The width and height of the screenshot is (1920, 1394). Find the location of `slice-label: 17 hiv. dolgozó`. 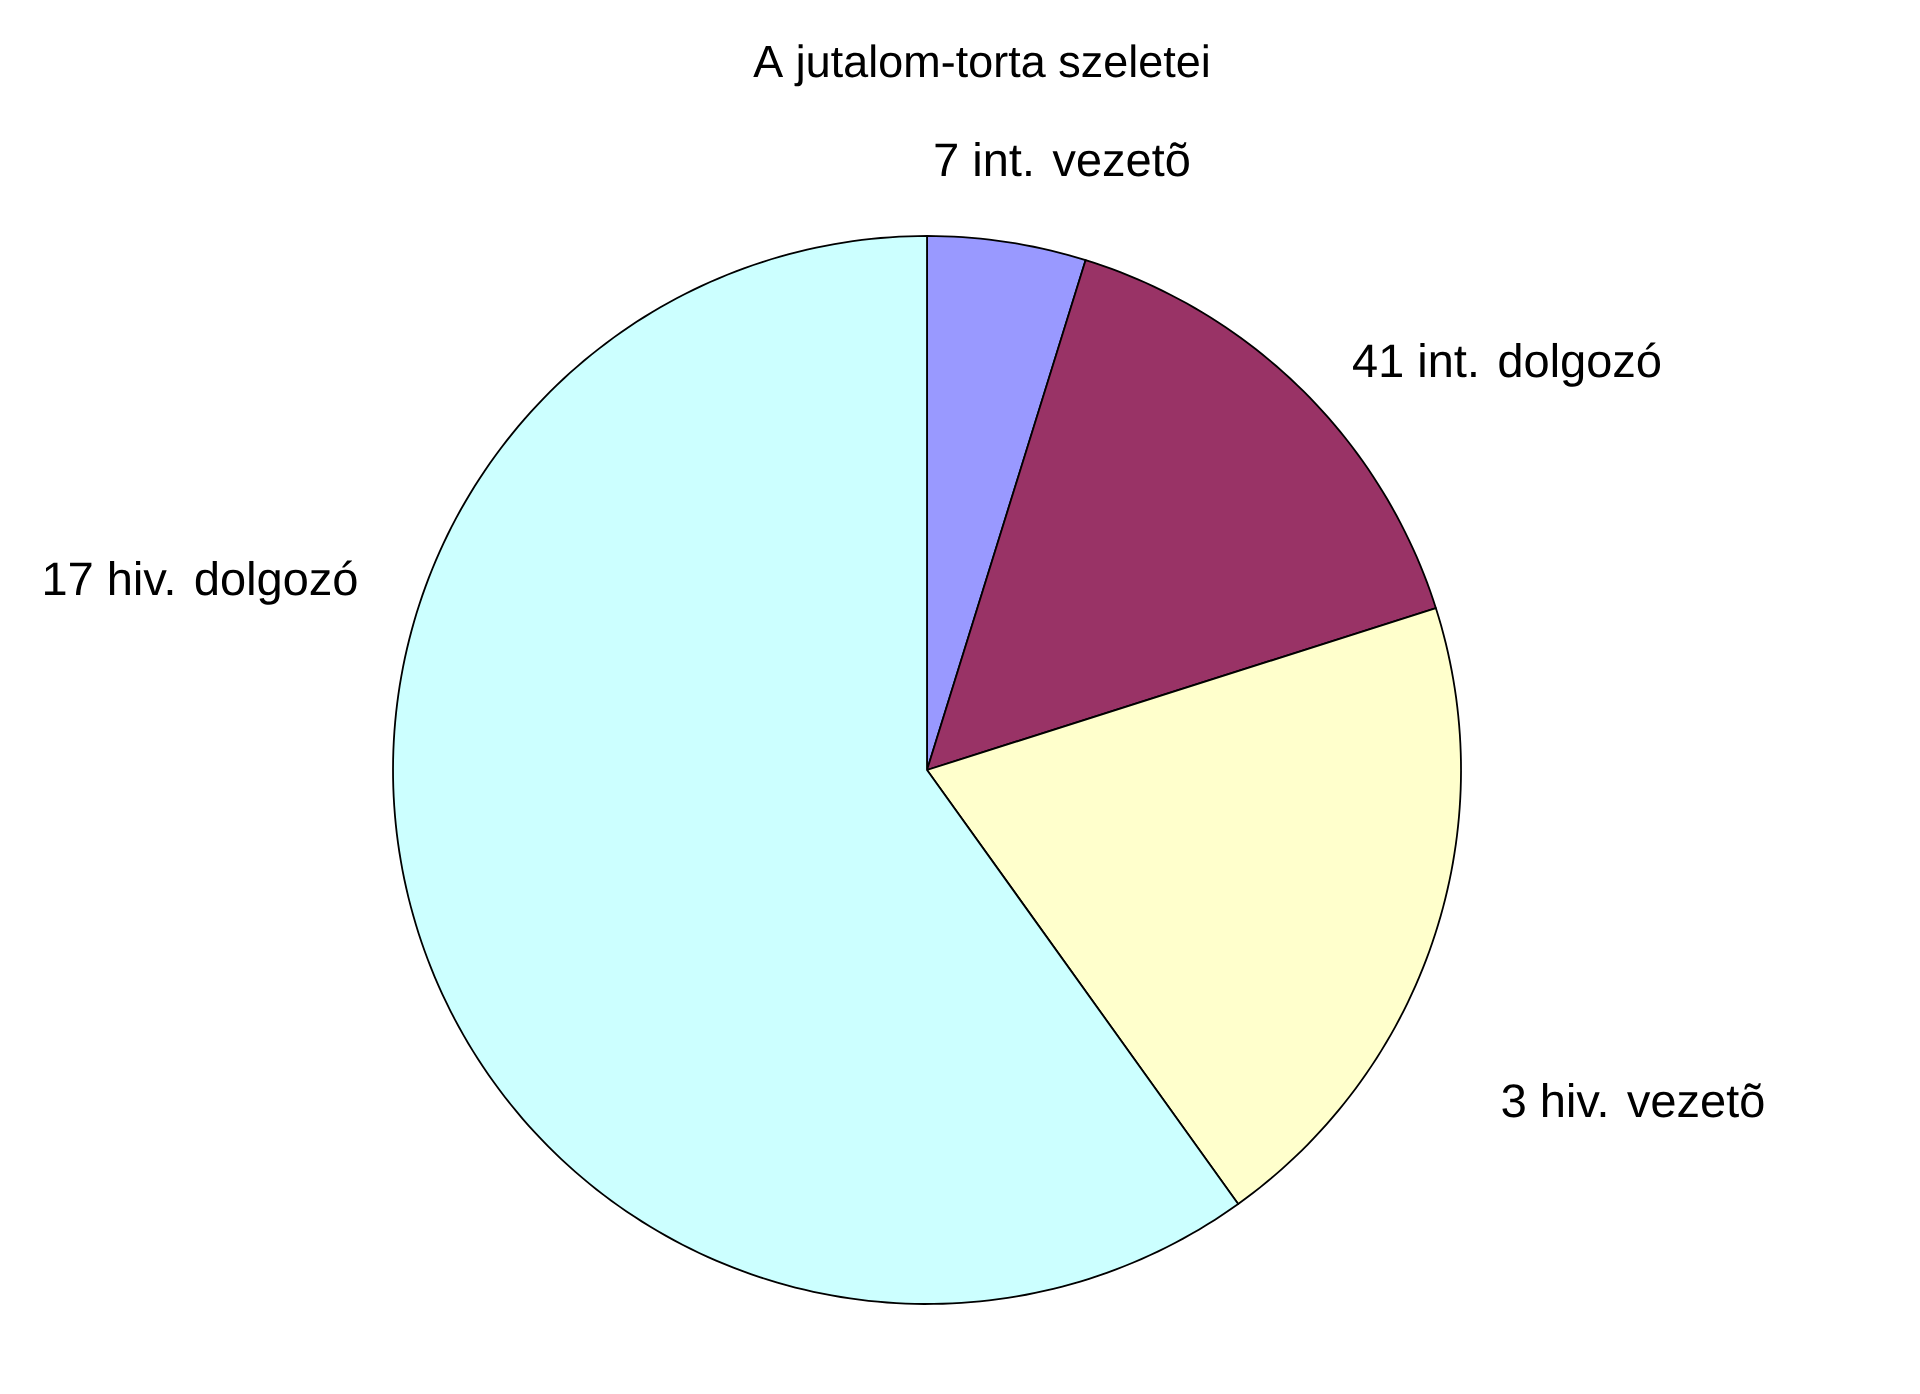

slice-label: 17 hiv. dolgozó is located at coordinates (201, 582).